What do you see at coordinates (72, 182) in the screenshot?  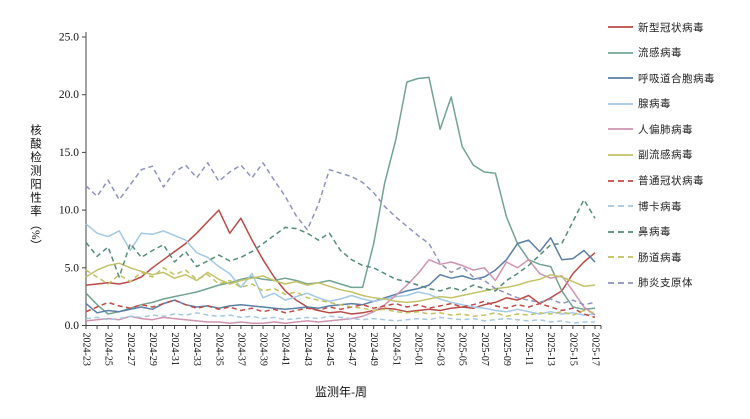 I see `y-axis-ticks: 0.0 5.0 10.0 15.0 20.0 25.0` at bounding box center [72, 182].